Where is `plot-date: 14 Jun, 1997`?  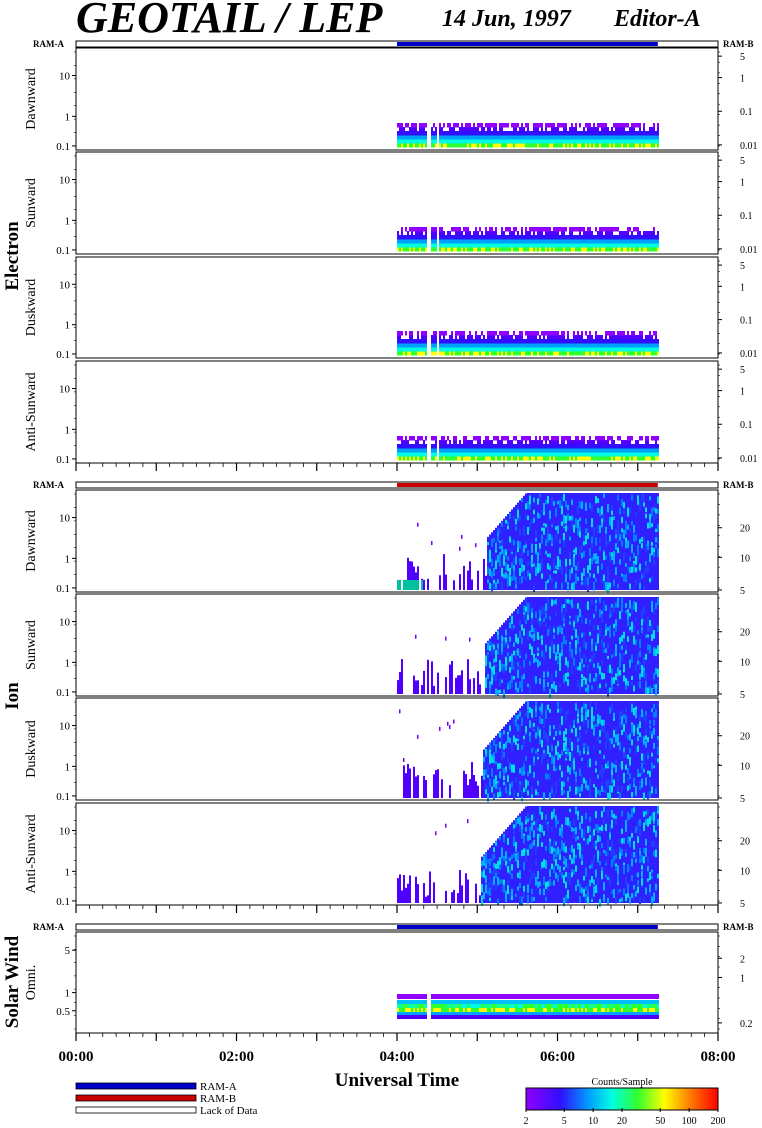
plot-date: 14 Jun, 1997 is located at coordinates (507, 19).